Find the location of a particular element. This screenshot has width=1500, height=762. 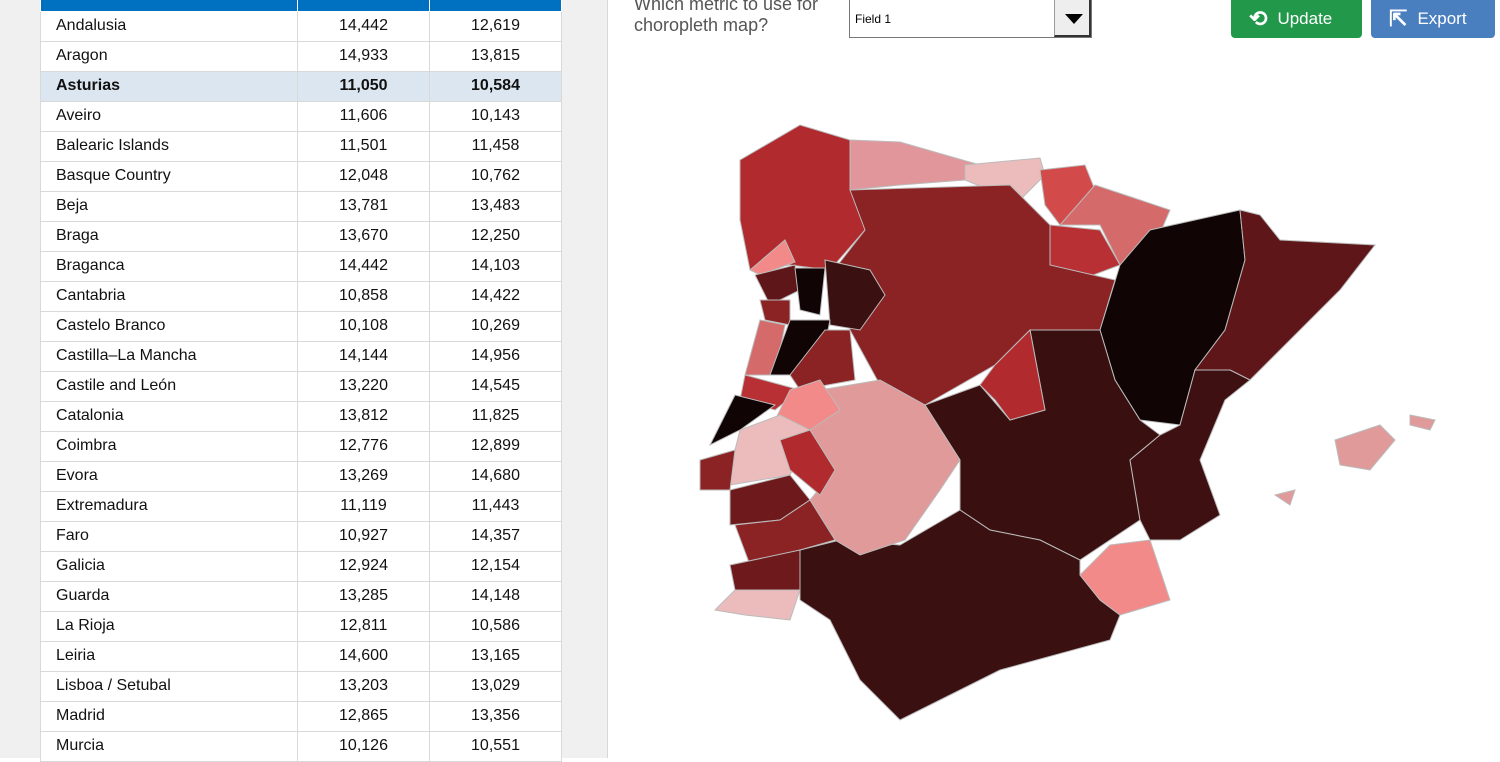

table-row: La Rioja 12,811 10,586 is located at coordinates (301, 626).